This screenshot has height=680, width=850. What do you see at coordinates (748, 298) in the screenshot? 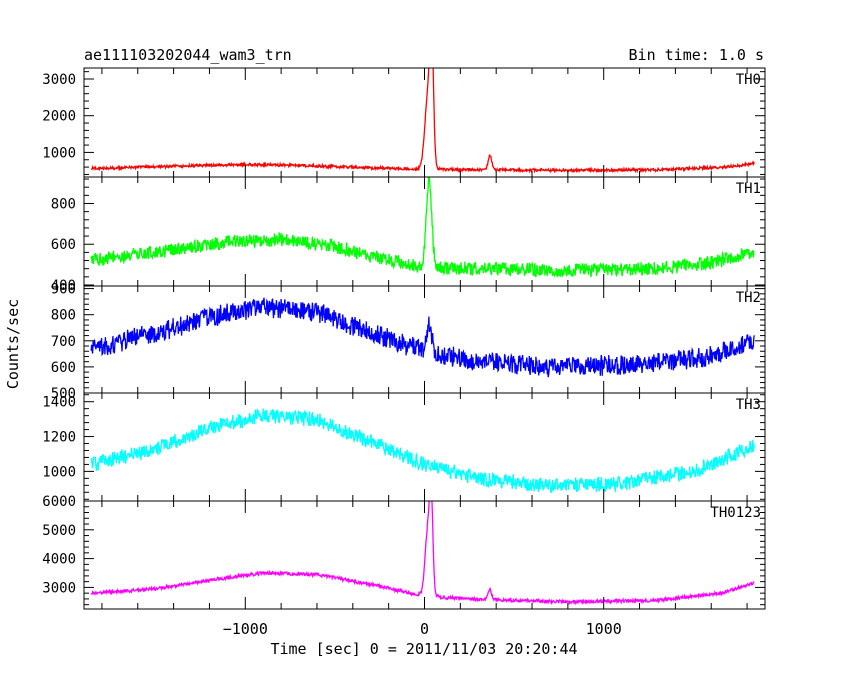
I see `channel-label: TH2` at bounding box center [748, 298].